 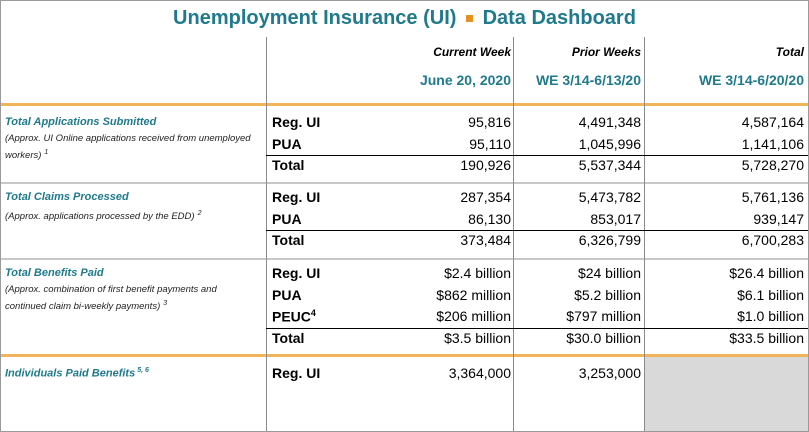 I want to click on column-date: WE 3/14-6/20/20, so click(x=751, y=80).